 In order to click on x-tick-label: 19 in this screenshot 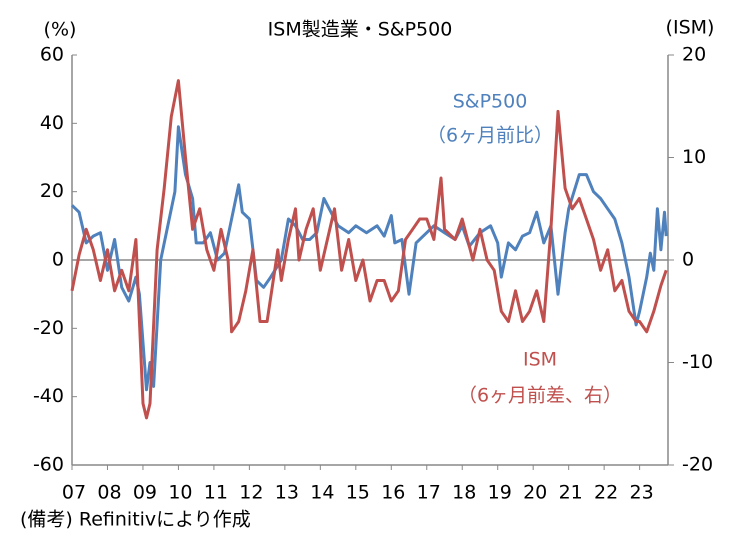, I will do `click(500, 493)`.